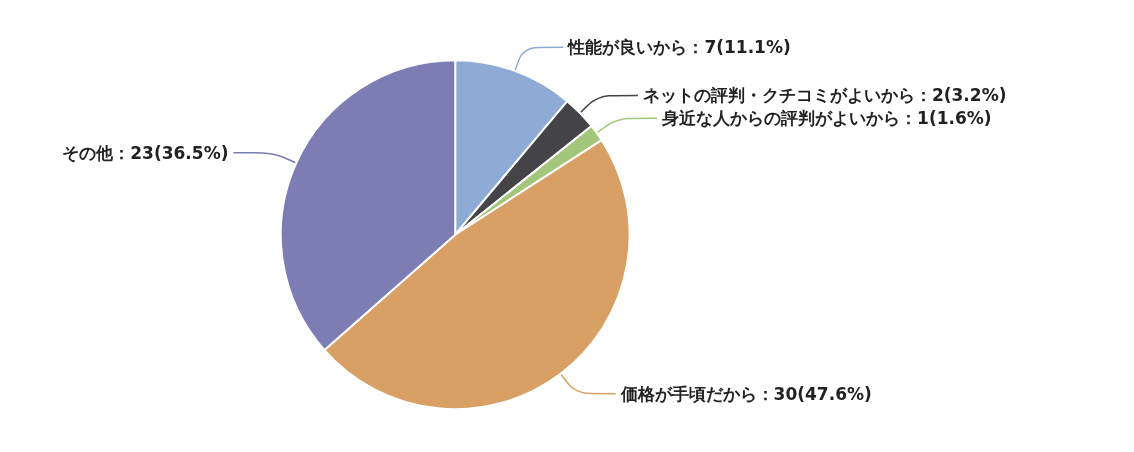 This screenshot has width=1134, height=452. Describe the element at coordinates (826, 118) in the screenshot. I see `slice-label: 身近な人からの評判がよいから：1(1.6%)` at that location.